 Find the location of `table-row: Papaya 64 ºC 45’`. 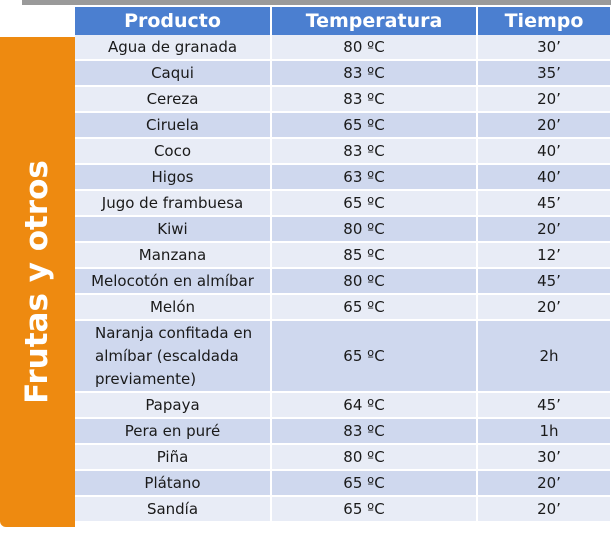

table-row: Papaya 64 ºC 45’ is located at coordinates (343, 405).